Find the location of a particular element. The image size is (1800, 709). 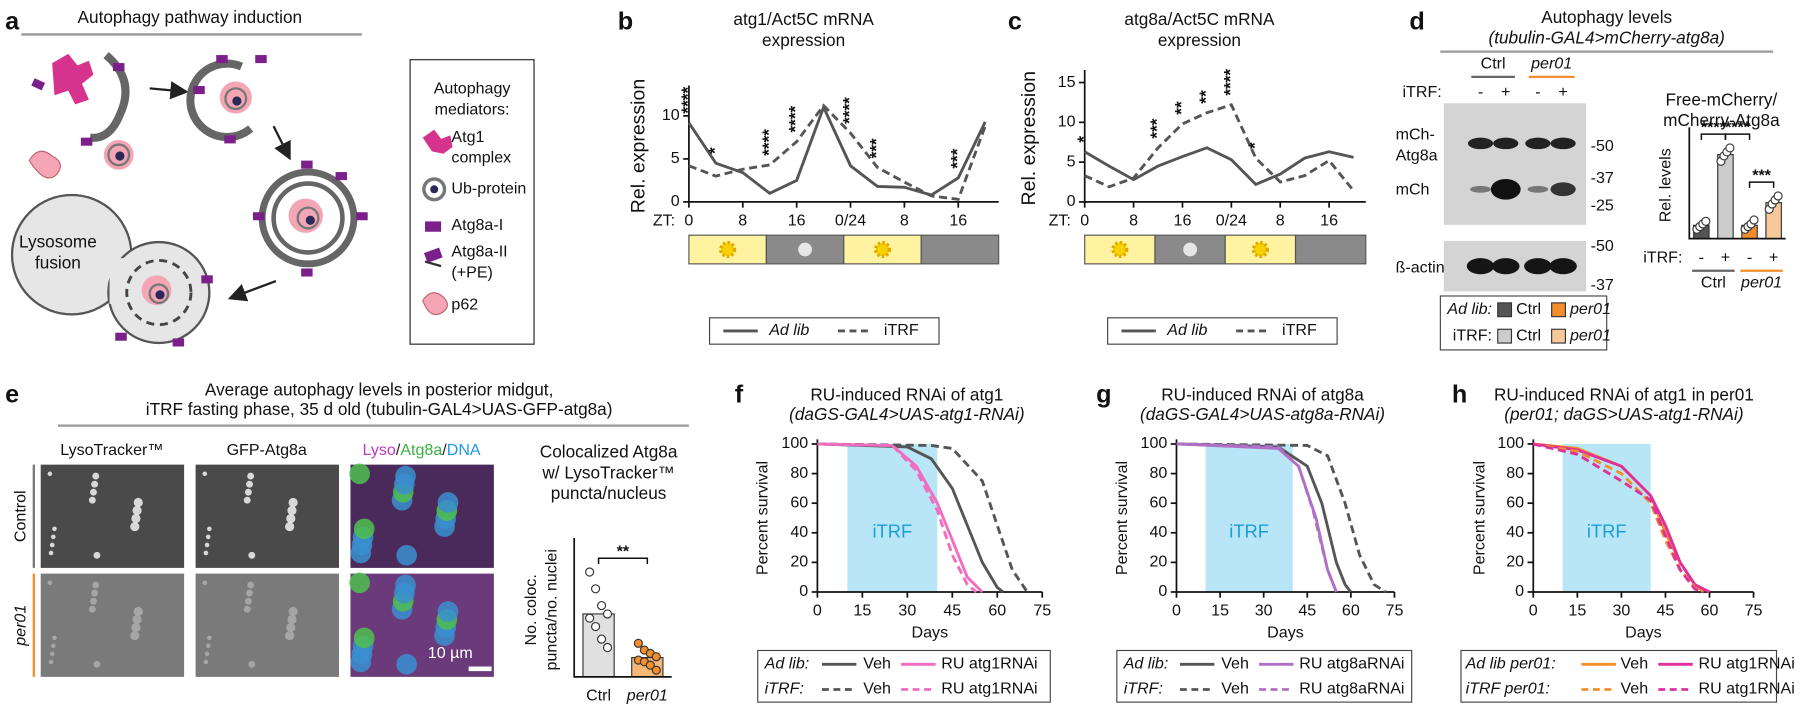

merge-part: DNA is located at coordinates (464, 450).